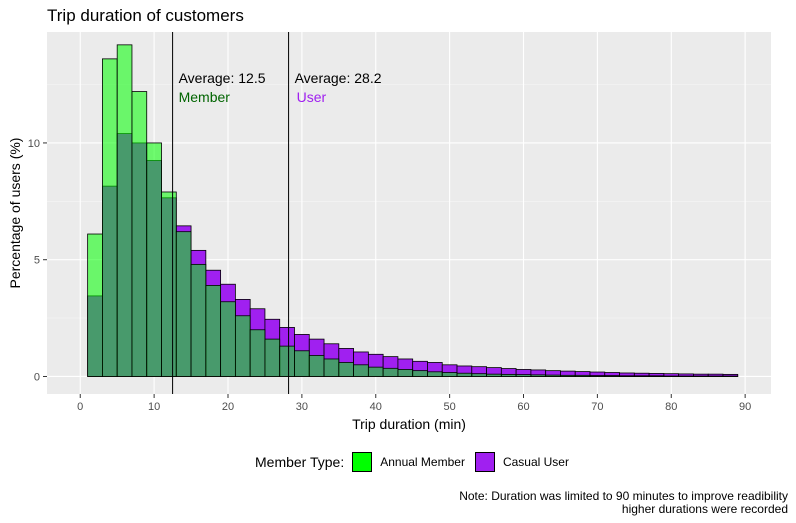 The image size is (796, 523). Describe the element at coordinates (302, 407) in the screenshot. I see `x-tick-label: 30` at that location.